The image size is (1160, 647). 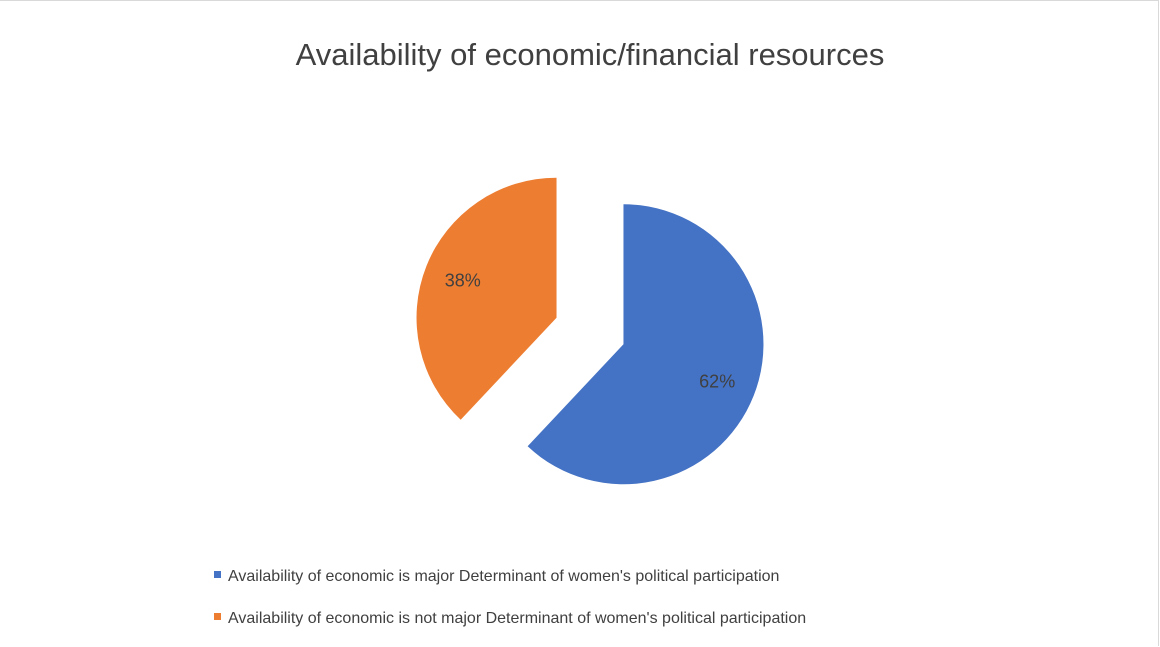 What do you see at coordinates (717, 381) in the screenshot?
I see `data-label-major: 62%` at bounding box center [717, 381].